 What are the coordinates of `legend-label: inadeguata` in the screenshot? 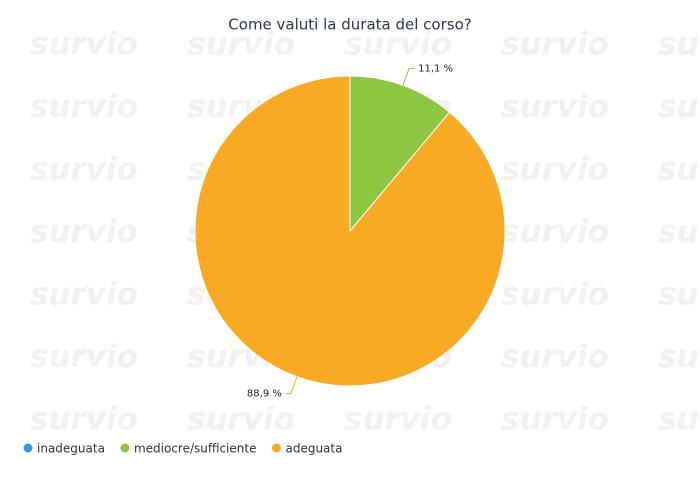 It's located at (71, 449).